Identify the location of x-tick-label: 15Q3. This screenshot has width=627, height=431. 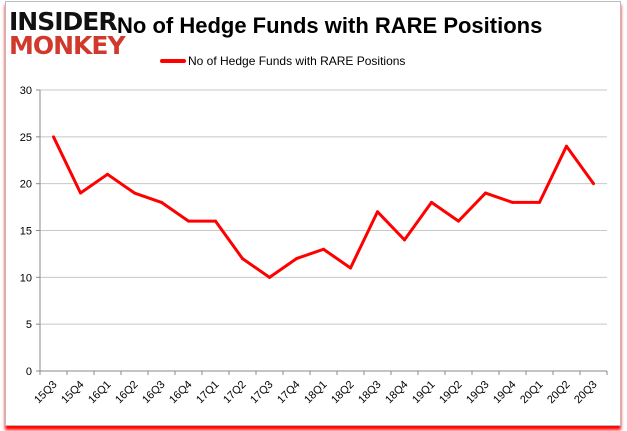
(46, 393).